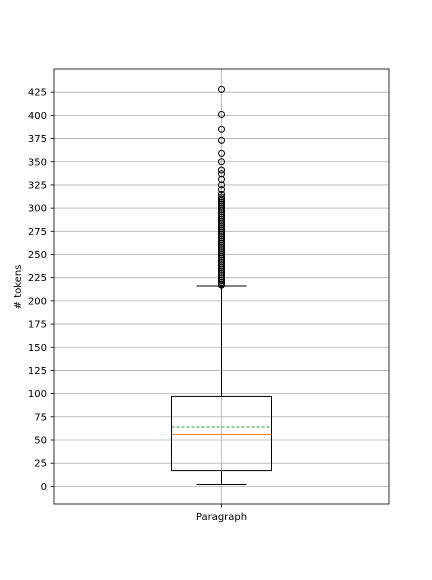  I want to click on y-tick-label: 375, so click(37, 139).